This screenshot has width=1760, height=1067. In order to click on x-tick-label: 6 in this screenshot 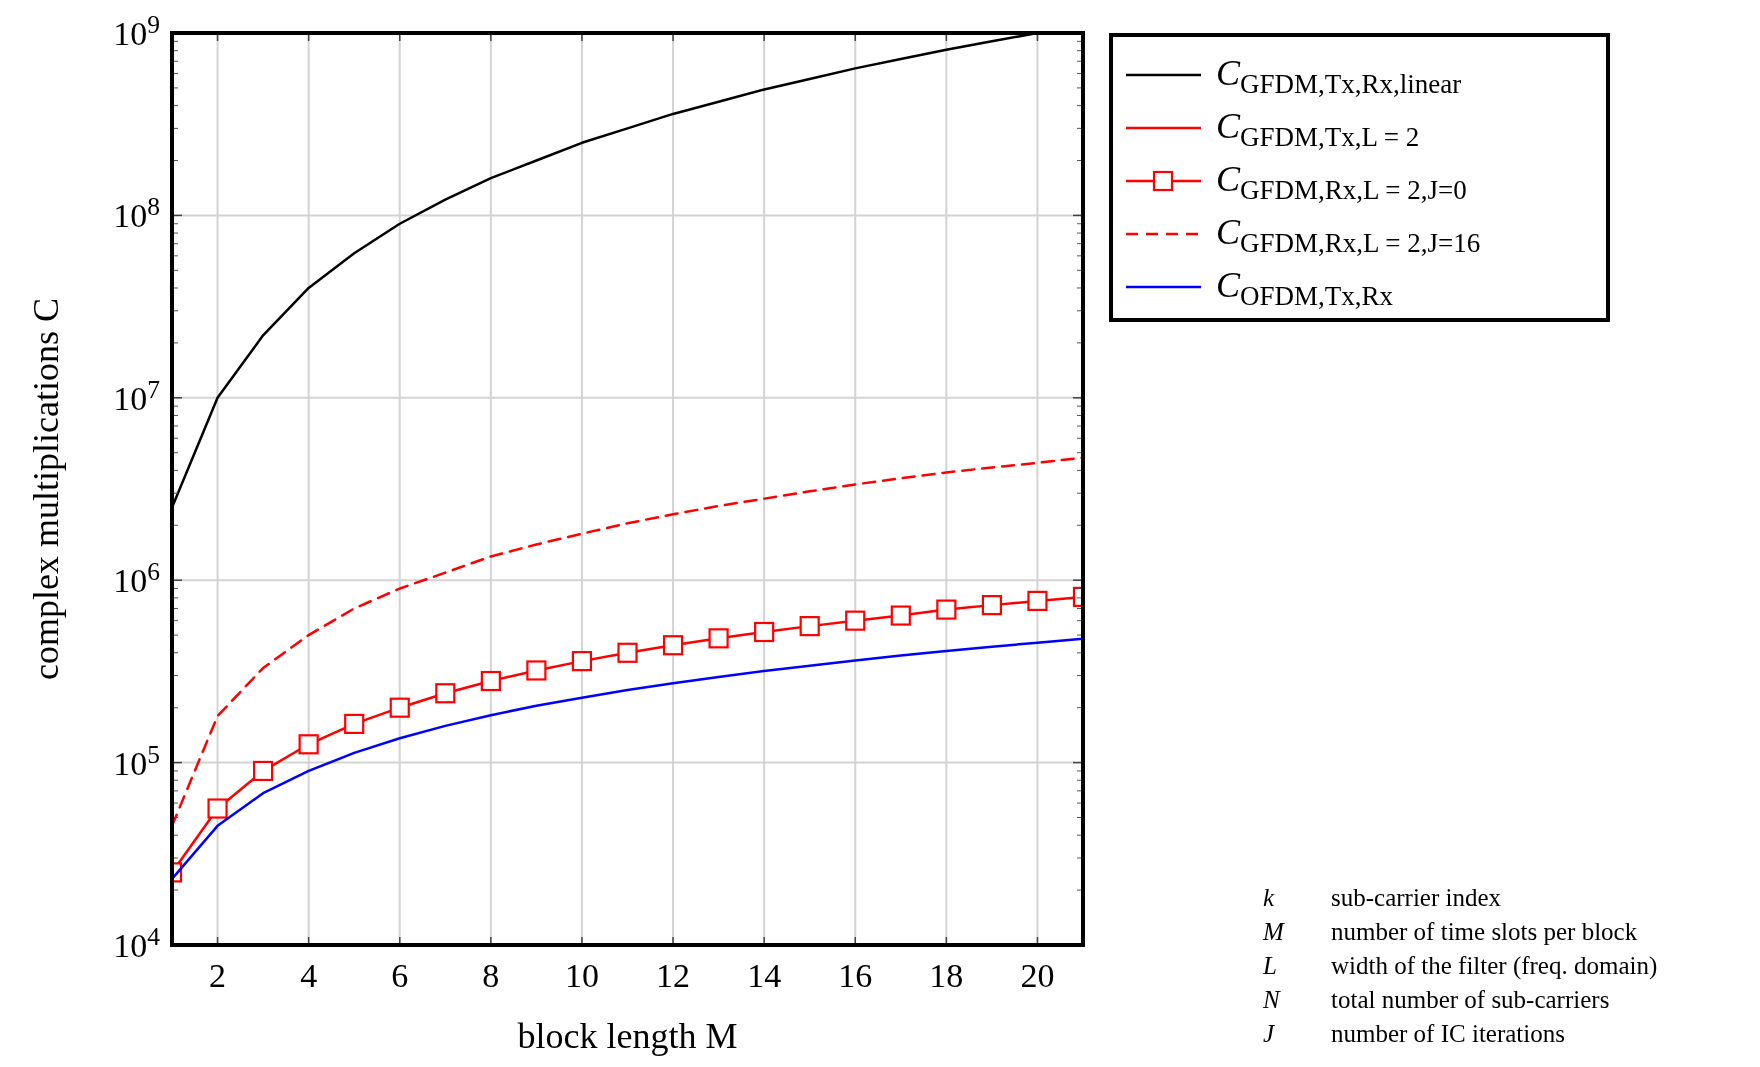, I will do `click(400, 975)`.